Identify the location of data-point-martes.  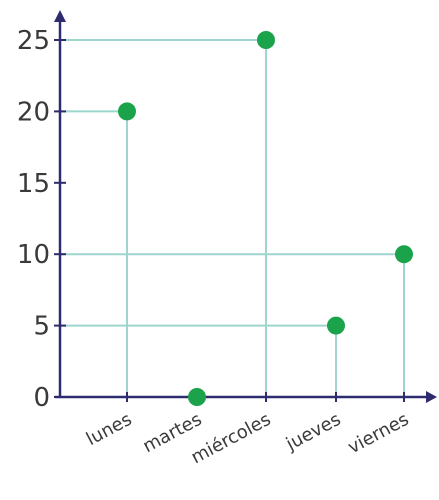
(197, 397).